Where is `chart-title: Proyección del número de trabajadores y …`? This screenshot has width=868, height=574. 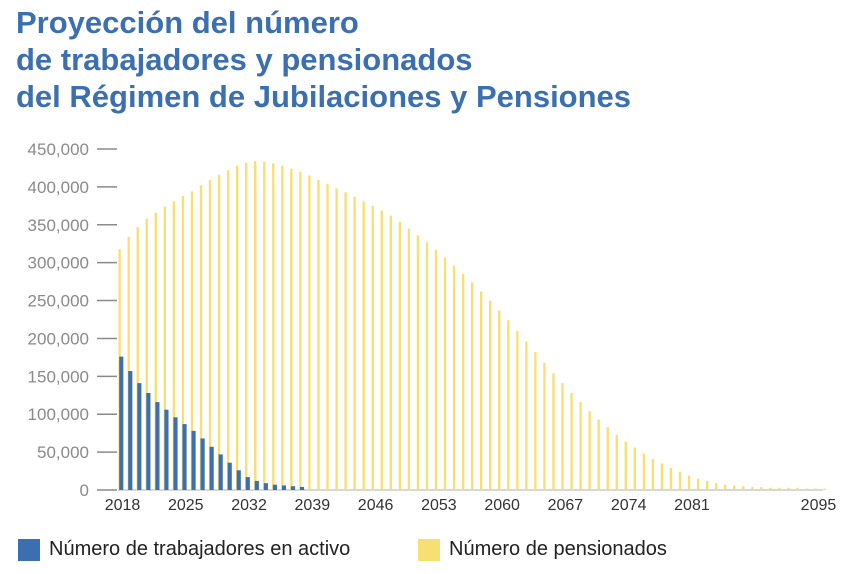 chart-title: Proyección del número de trabajadores y … is located at coordinates (323, 59).